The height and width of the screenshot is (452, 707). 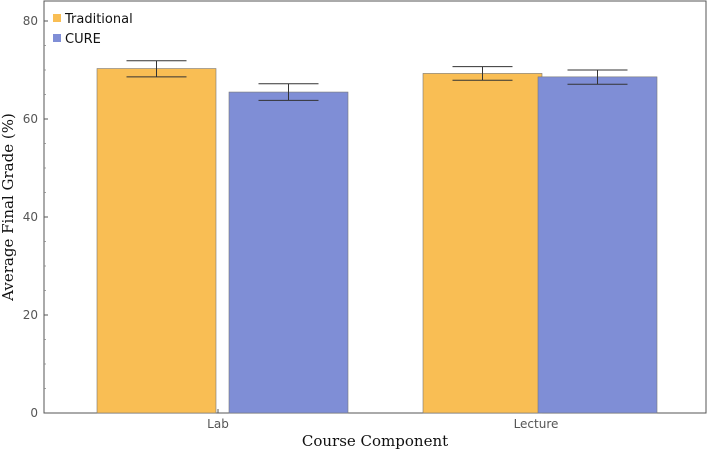 I want to click on y-tick-label: 40, so click(x=30, y=217).